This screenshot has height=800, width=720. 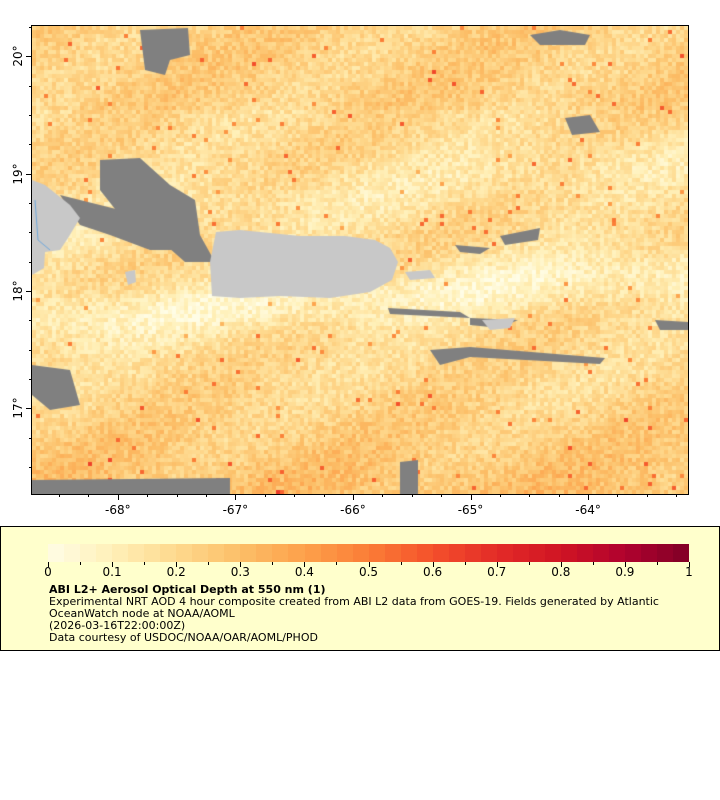 What do you see at coordinates (118, 510) in the screenshot?
I see `x-tick-label: -68°` at bounding box center [118, 510].